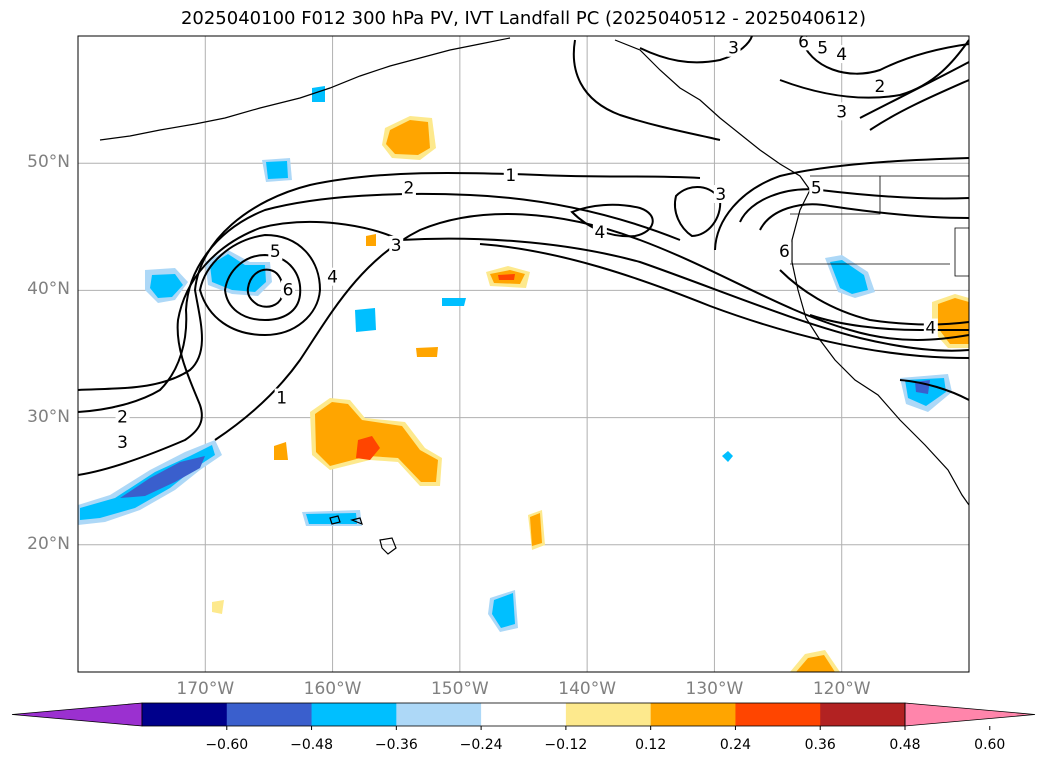  I want to click on colorbar-tick-label: −0.48, so click(311, 745).